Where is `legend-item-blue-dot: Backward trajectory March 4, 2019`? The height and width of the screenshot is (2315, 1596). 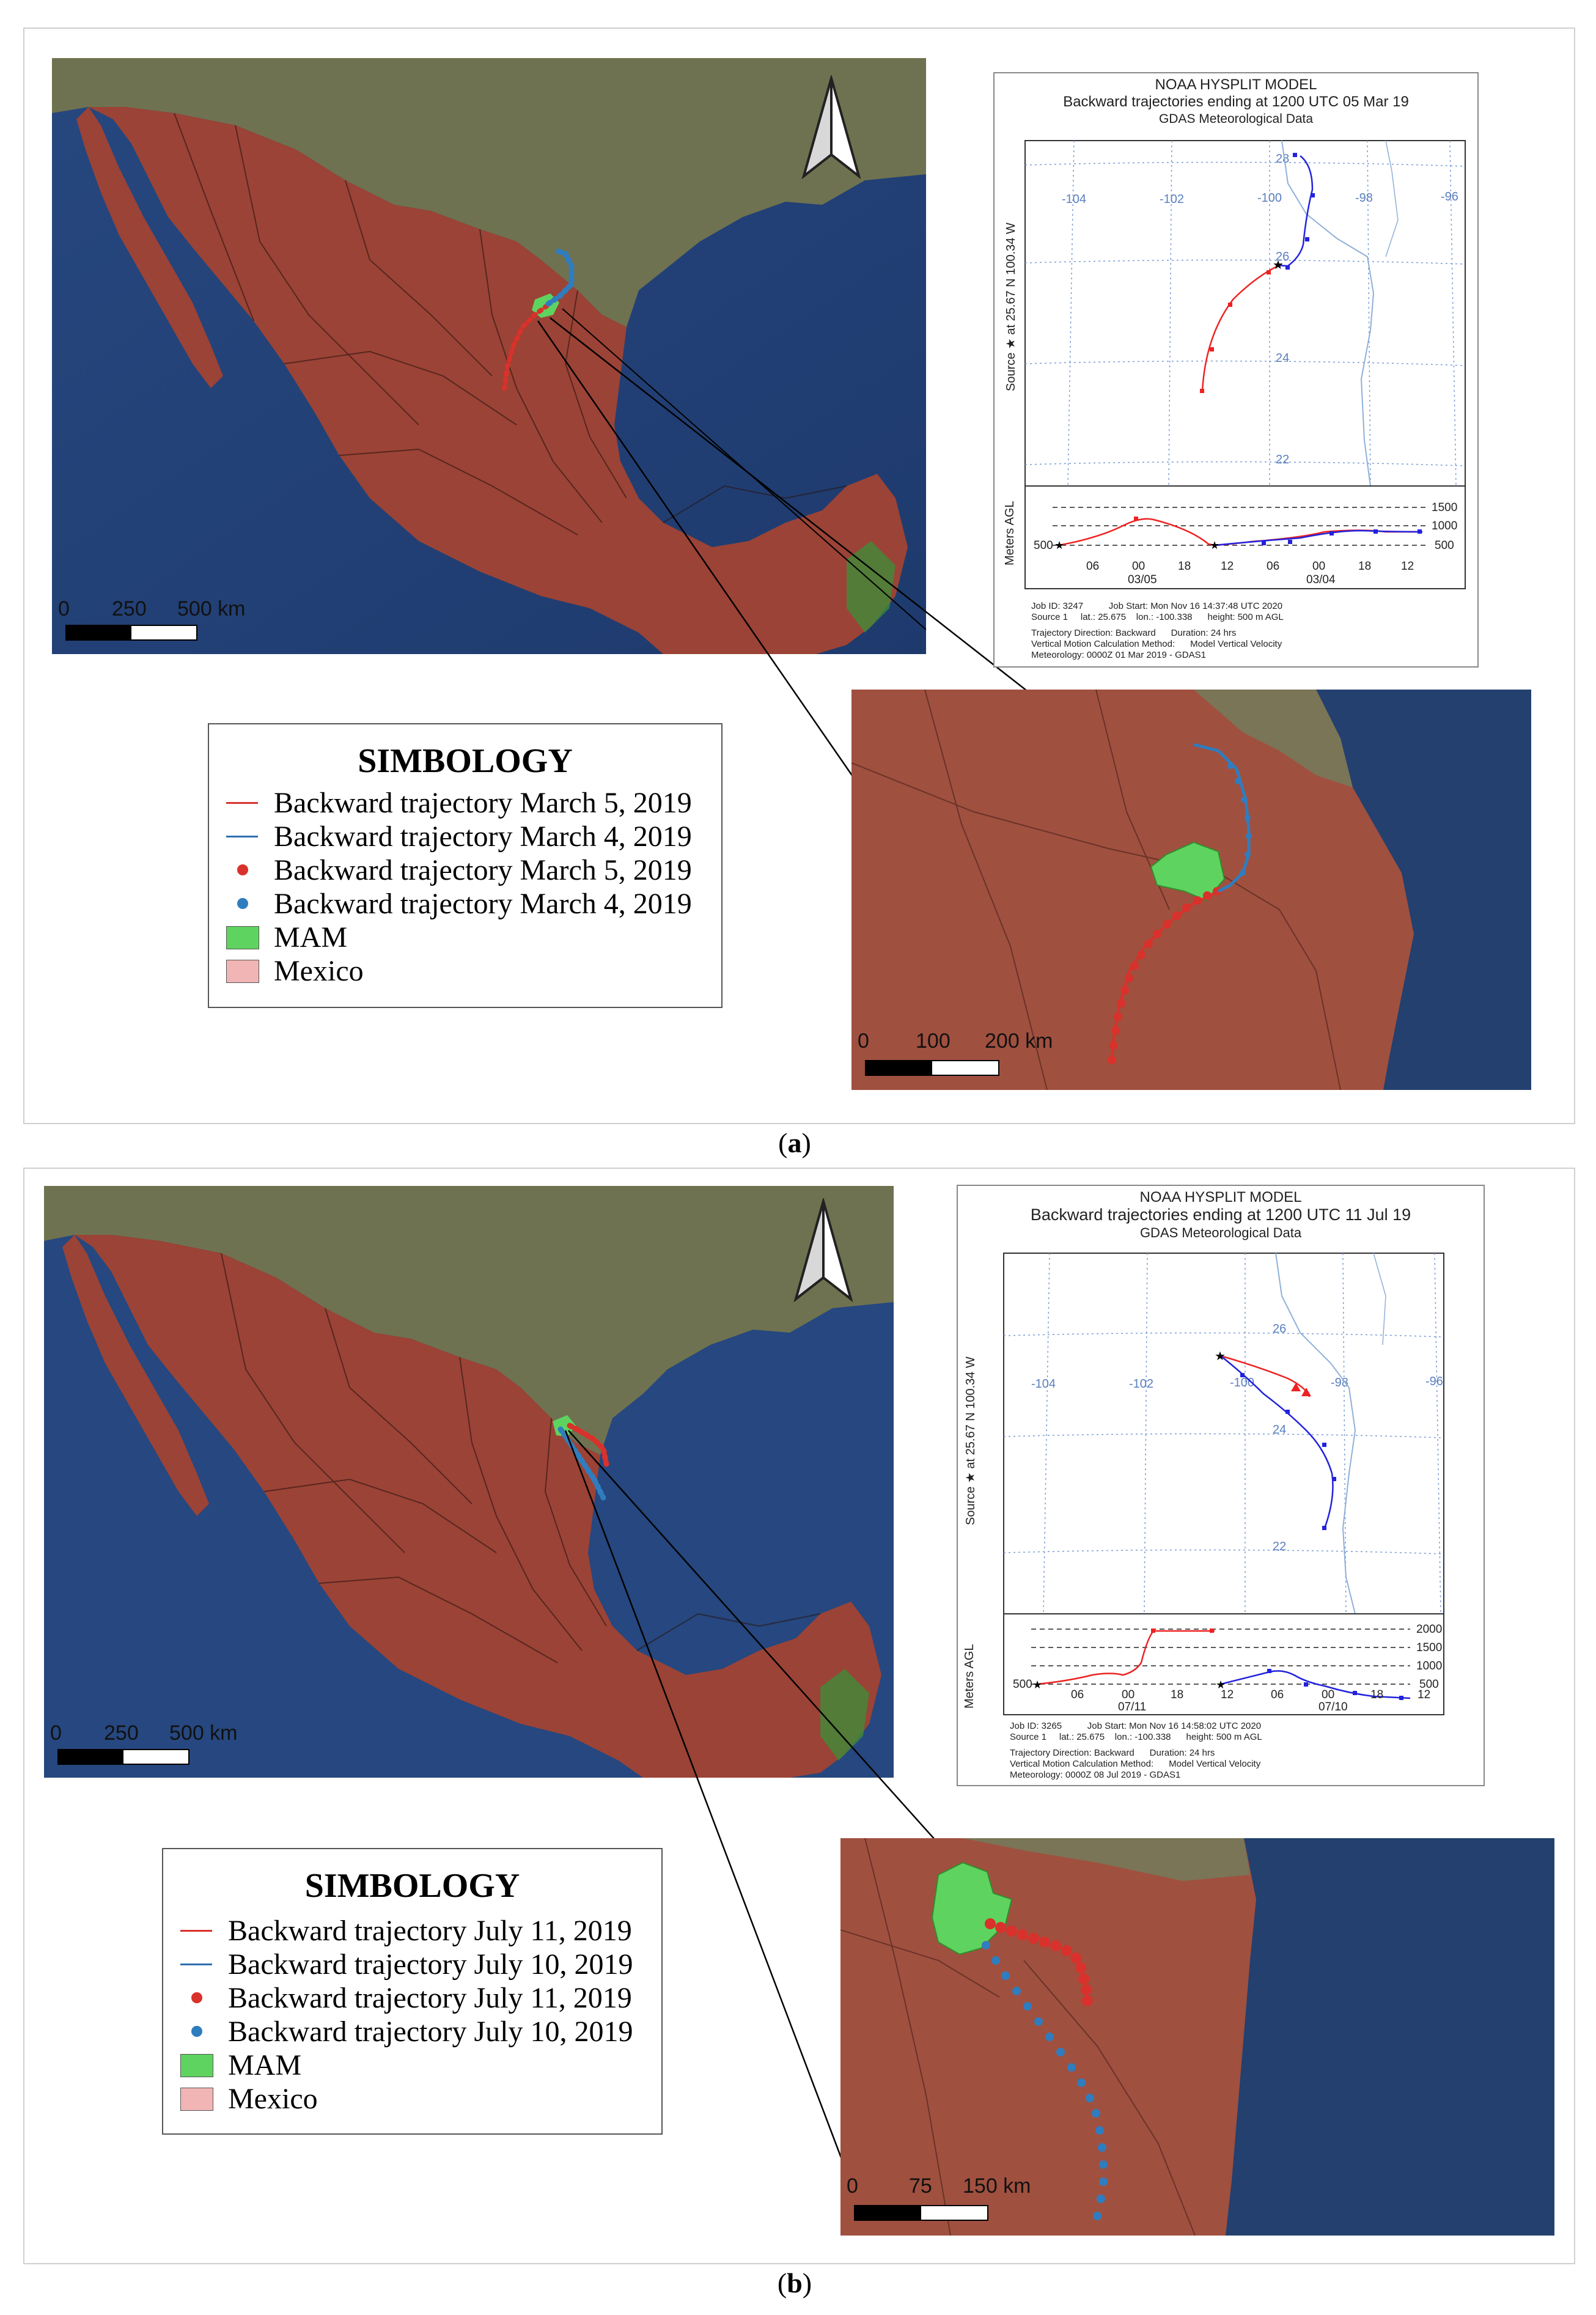
legend-item-blue-dot: Backward trajectory March 4, 2019 is located at coordinates (456, 903).